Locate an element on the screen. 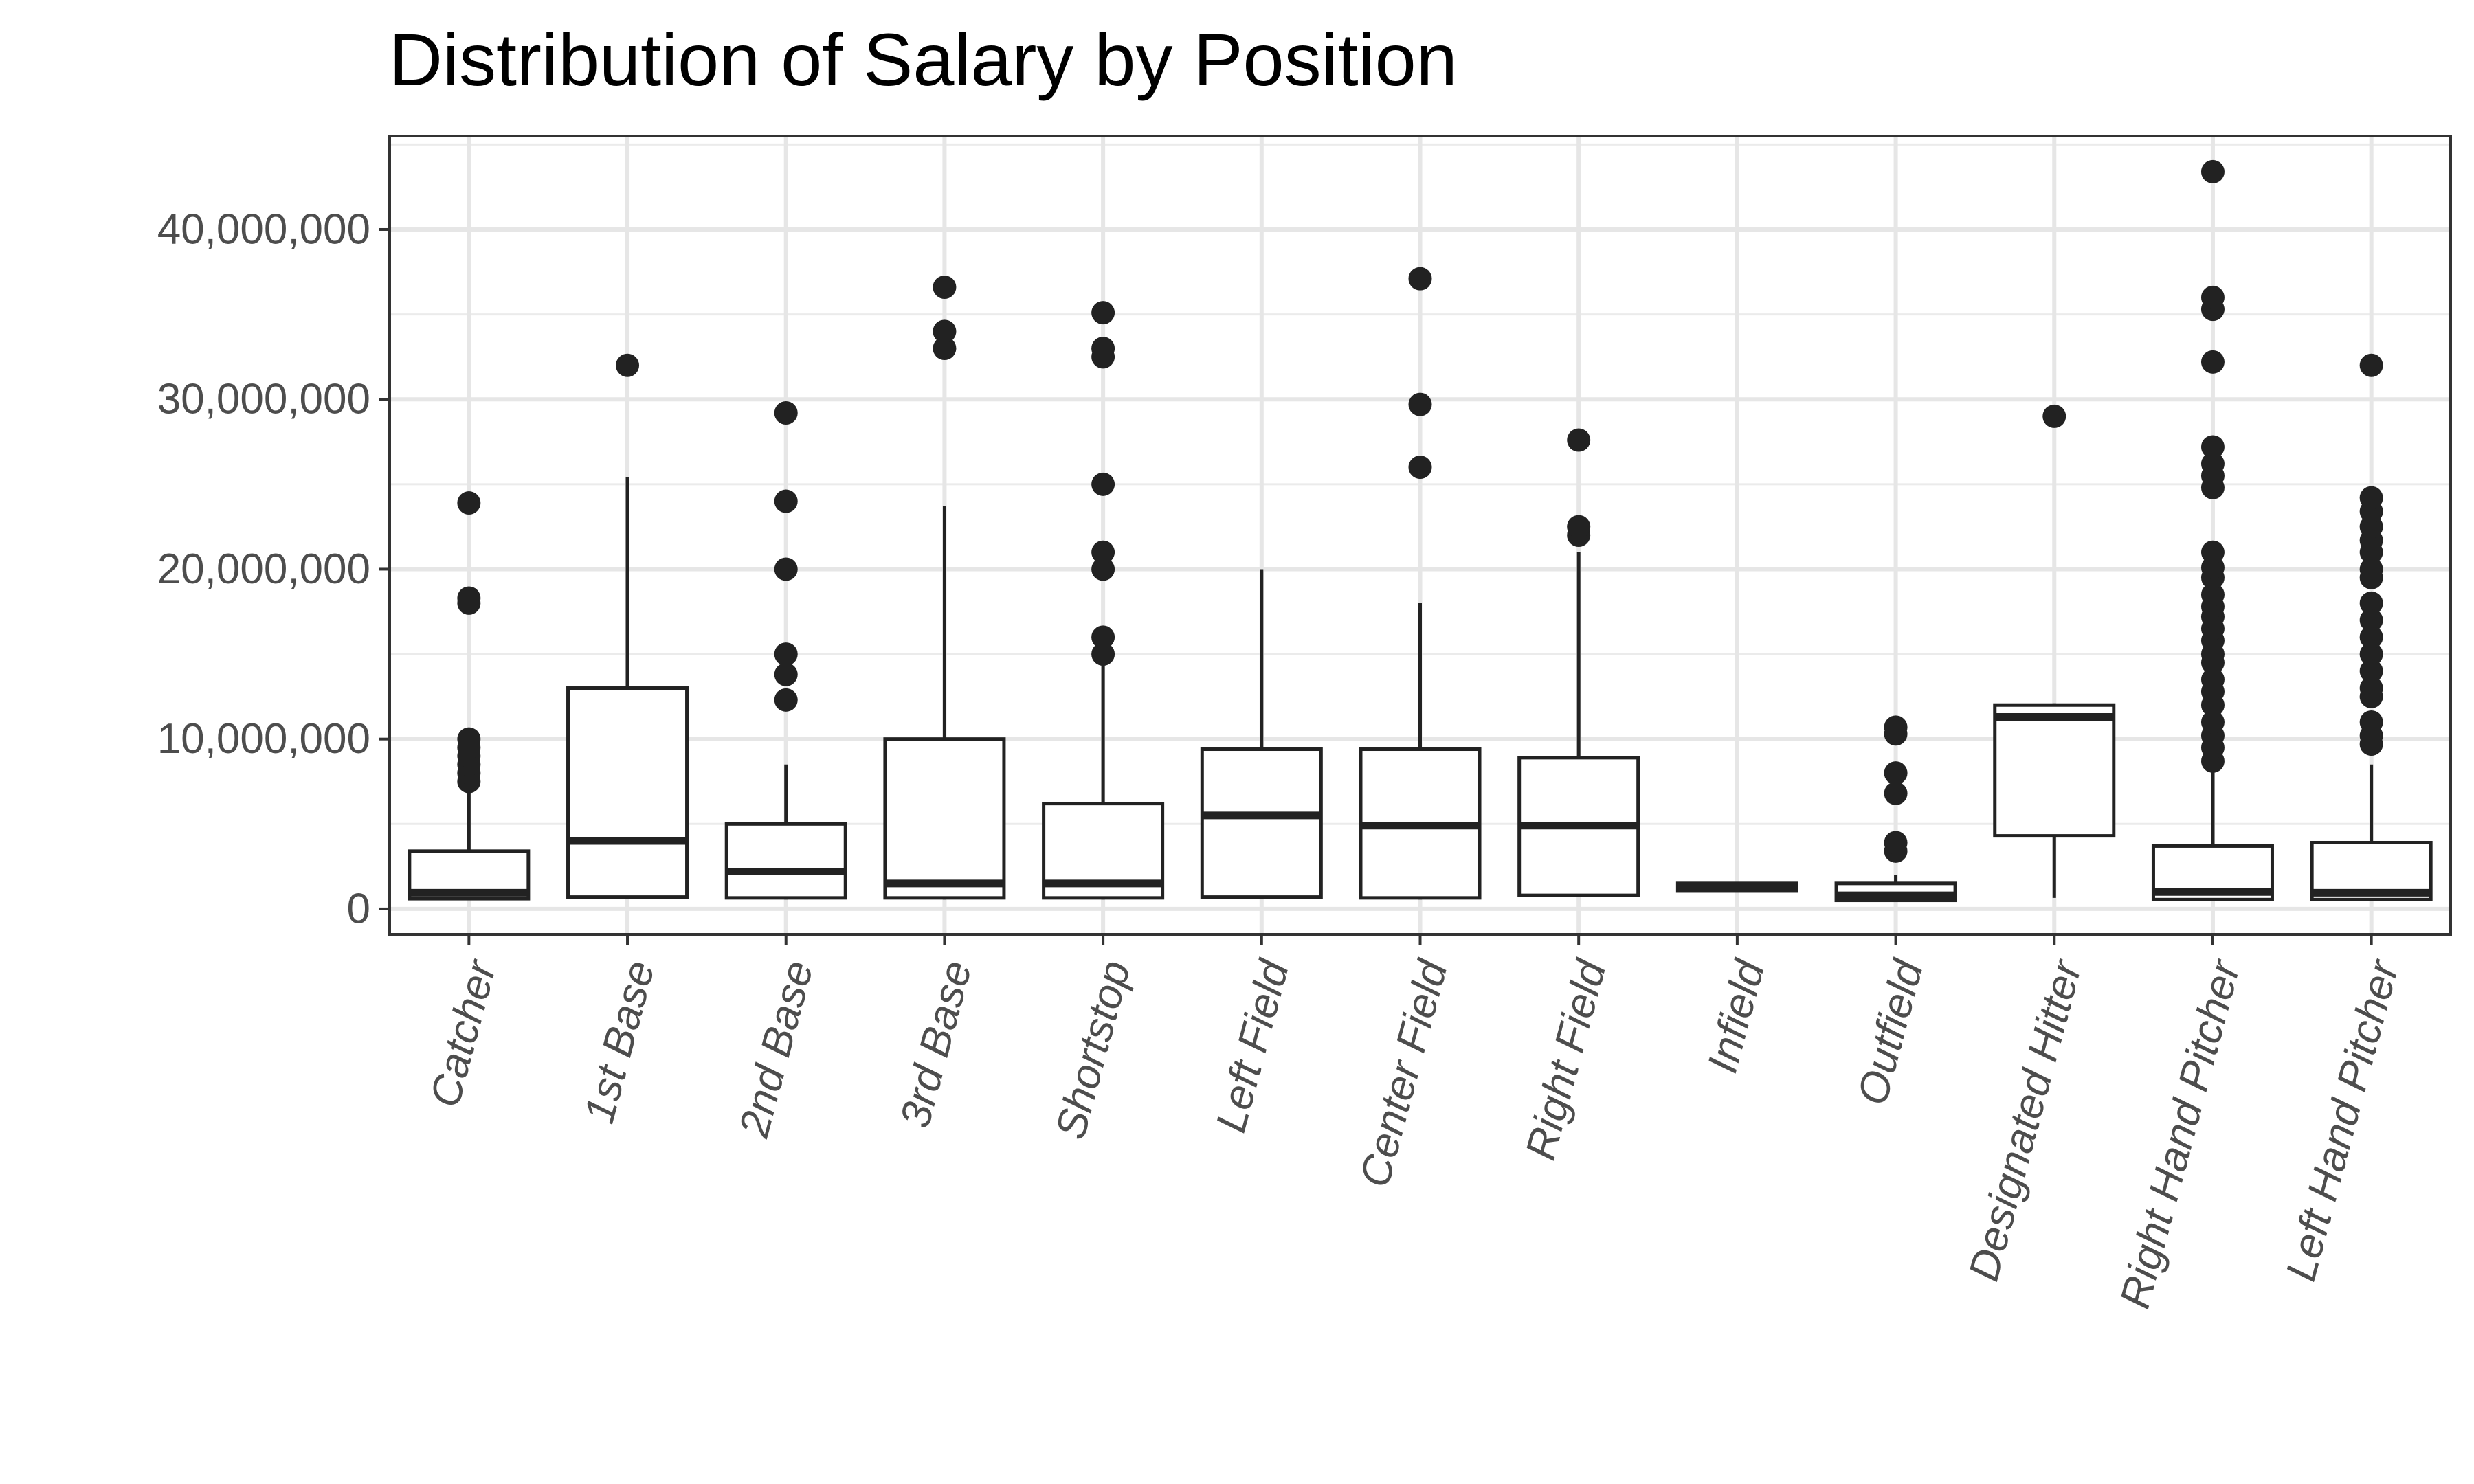  x-tick-label: 2nd Base is located at coordinates (776, 1049).